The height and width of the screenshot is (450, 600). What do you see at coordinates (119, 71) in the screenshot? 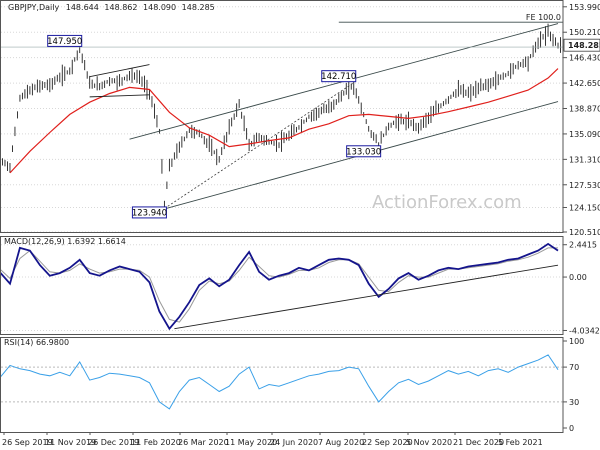
I see `consolidation-upper-line` at bounding box center [119, 71].